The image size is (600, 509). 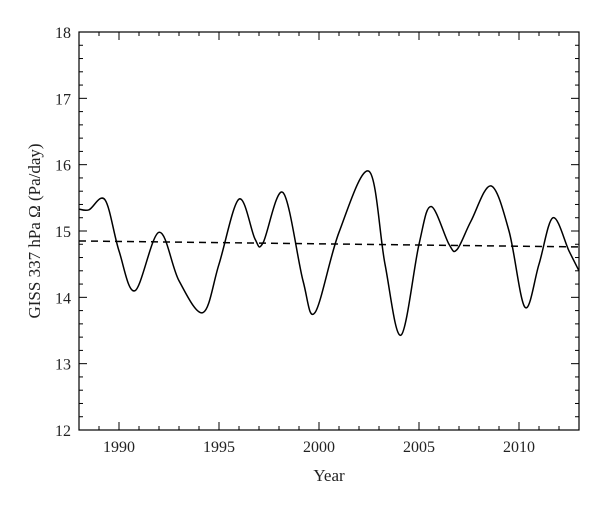 What do you see at coordinates (63, 166) in the screenshot?
I see `y-tick-label: 16` at bounding box center [63, 166].